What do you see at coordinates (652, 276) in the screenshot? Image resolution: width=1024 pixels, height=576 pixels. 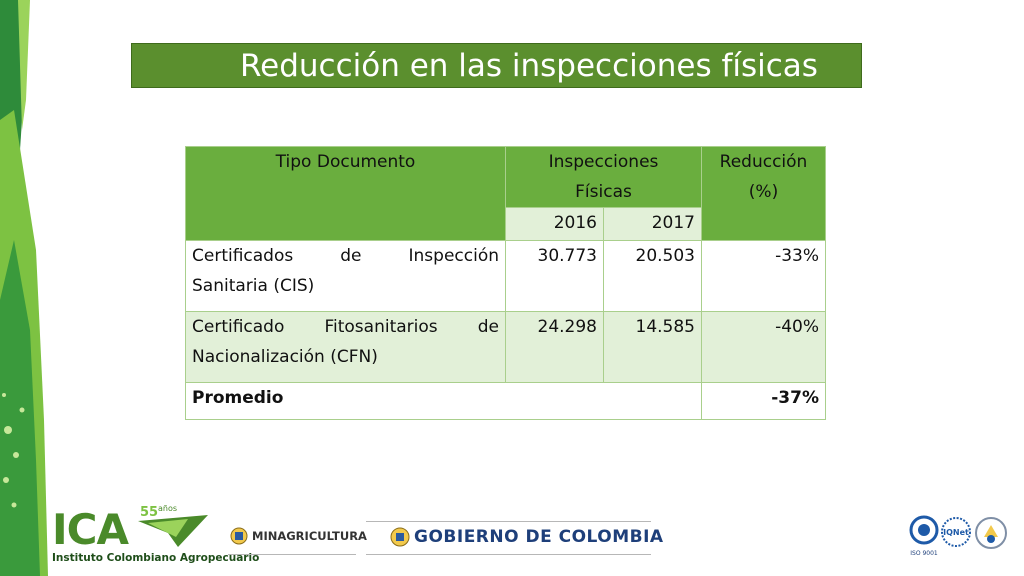 I see `row-value-2017: 20.503` at bounding box center [652, 276].